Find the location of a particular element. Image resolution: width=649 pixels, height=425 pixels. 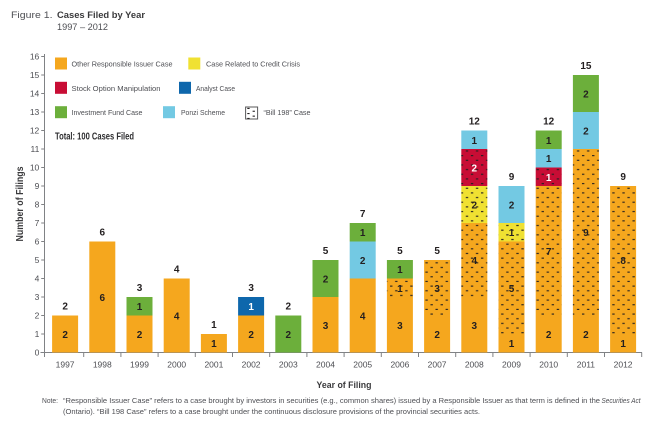

svg-text: 13 is located at coordinates (35, 112).